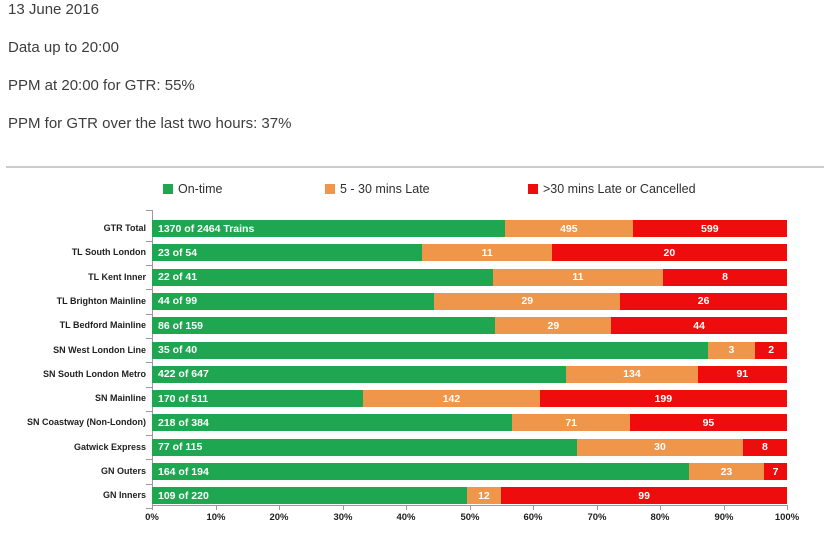  I want to click on chart-row: SN West London Line 35 of 40 3 2, so click(415, 350).